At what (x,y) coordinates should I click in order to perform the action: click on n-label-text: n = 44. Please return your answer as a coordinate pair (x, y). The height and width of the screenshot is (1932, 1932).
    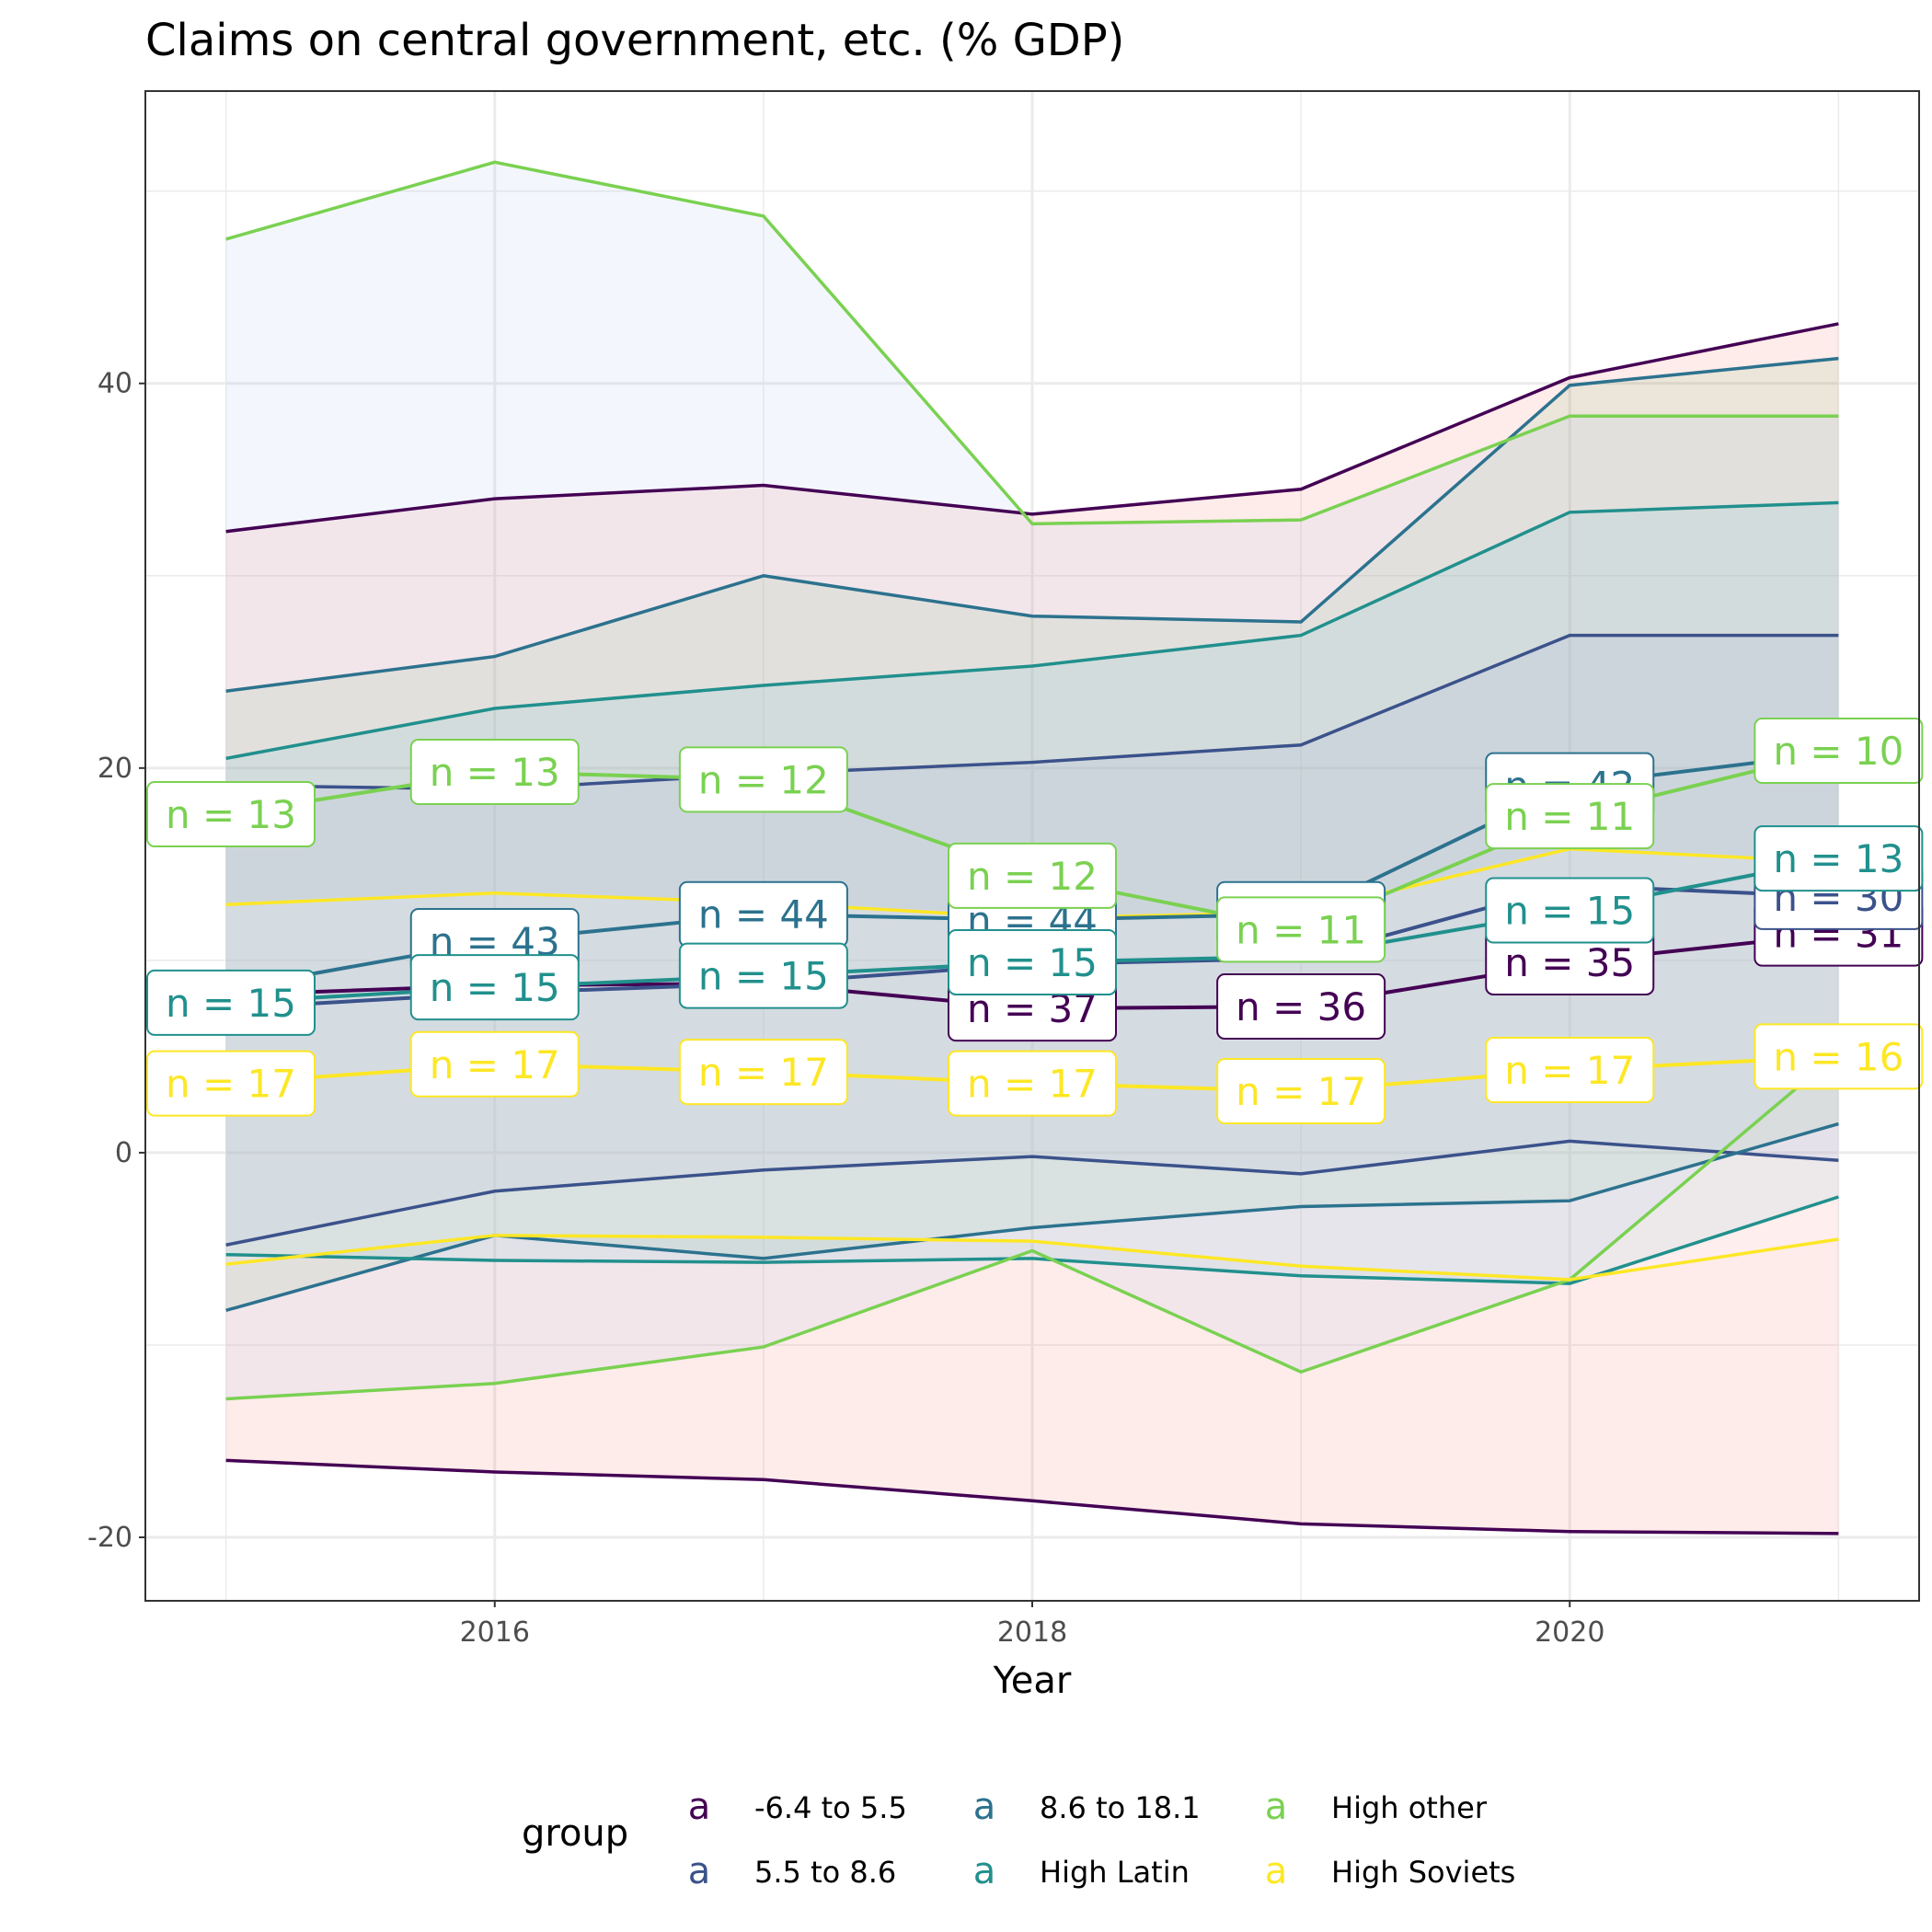
    Looking at the image, I should click on (763, 914).